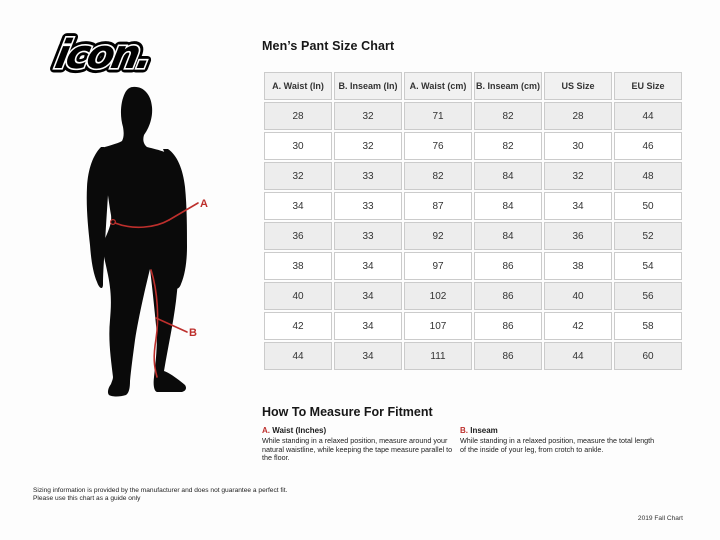 The image size is (720, 540). What do you see at coordinates (438, 146) in the screenshot?
I see `size-cell: 76` at bounding box center [438, 146].